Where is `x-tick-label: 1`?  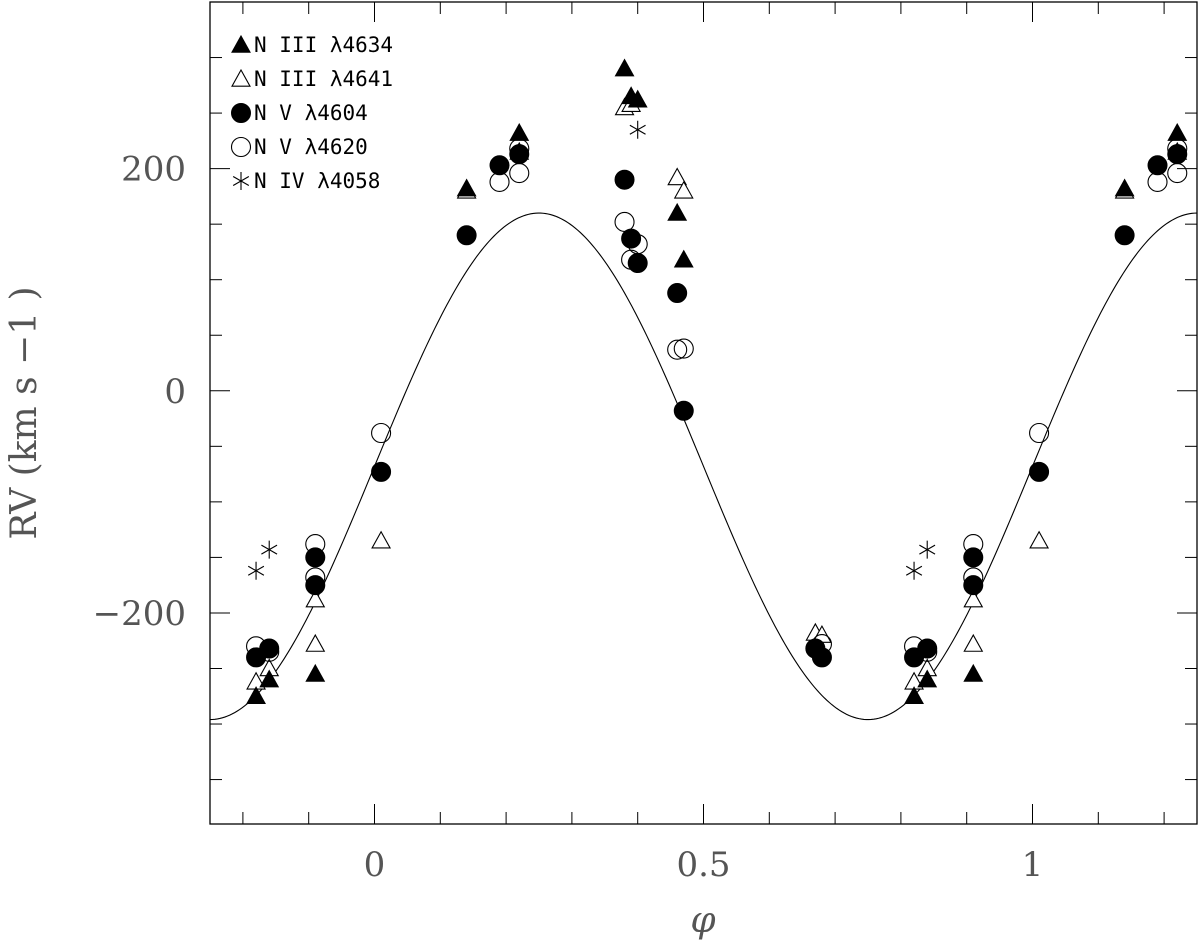 x-tick-label: 1 is located at coordinates (1033, 865).